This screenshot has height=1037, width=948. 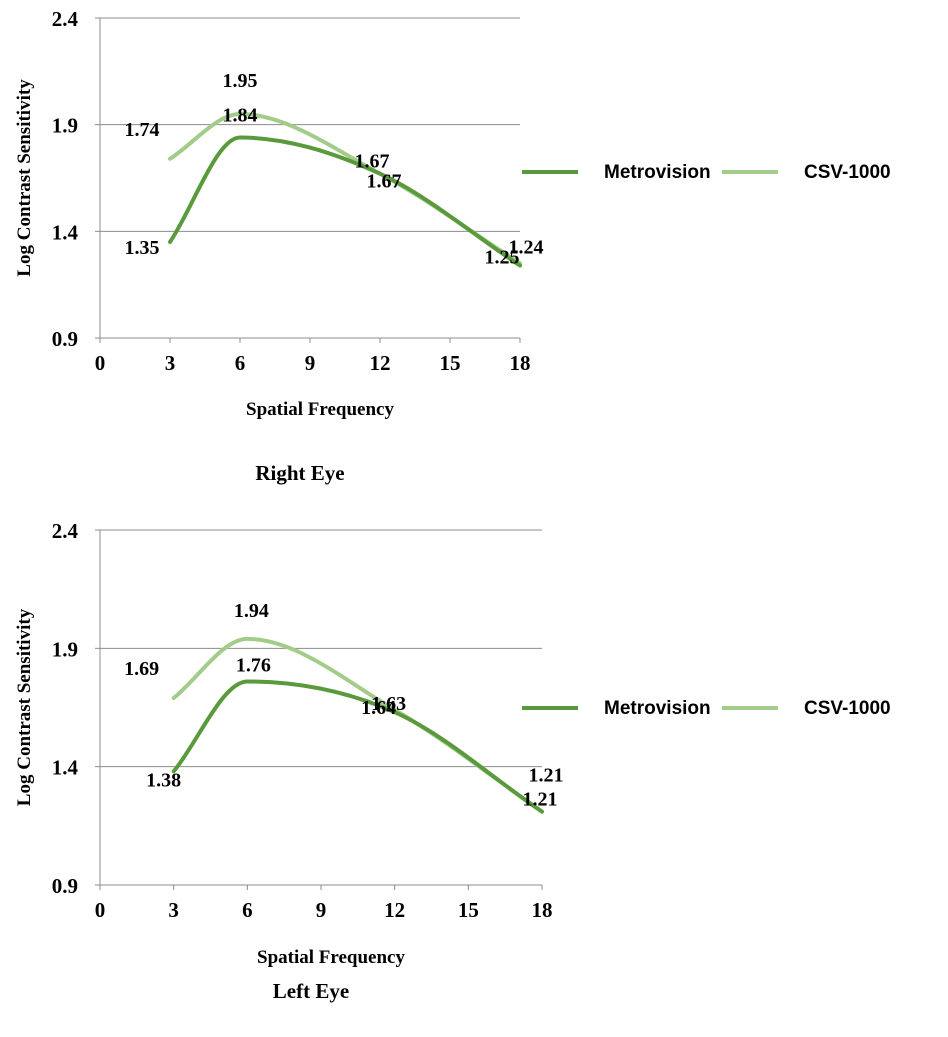 What do you see at coordinates (142, 130) in the screenshot?
I see `right-chart-data-label-csv-1000: 1.74` at bounding box center [142, 130].